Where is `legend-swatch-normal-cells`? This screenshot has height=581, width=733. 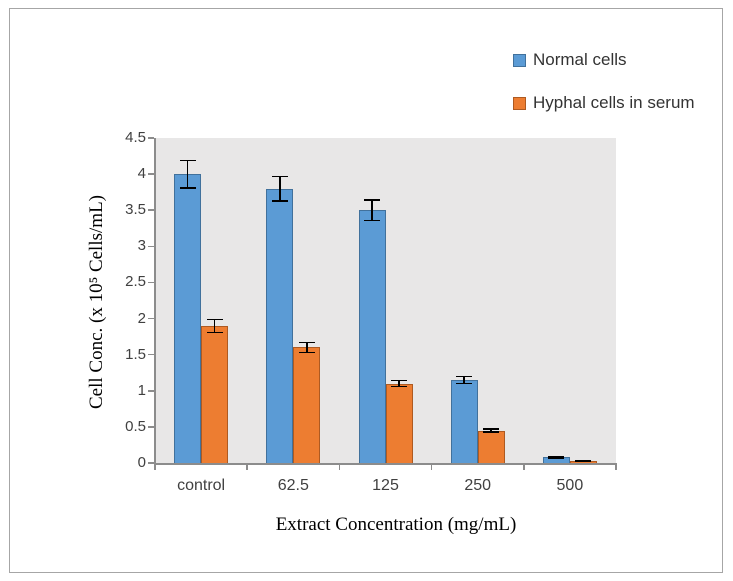
legend-swatch-normal-cells is located at coordinates (519, 60).